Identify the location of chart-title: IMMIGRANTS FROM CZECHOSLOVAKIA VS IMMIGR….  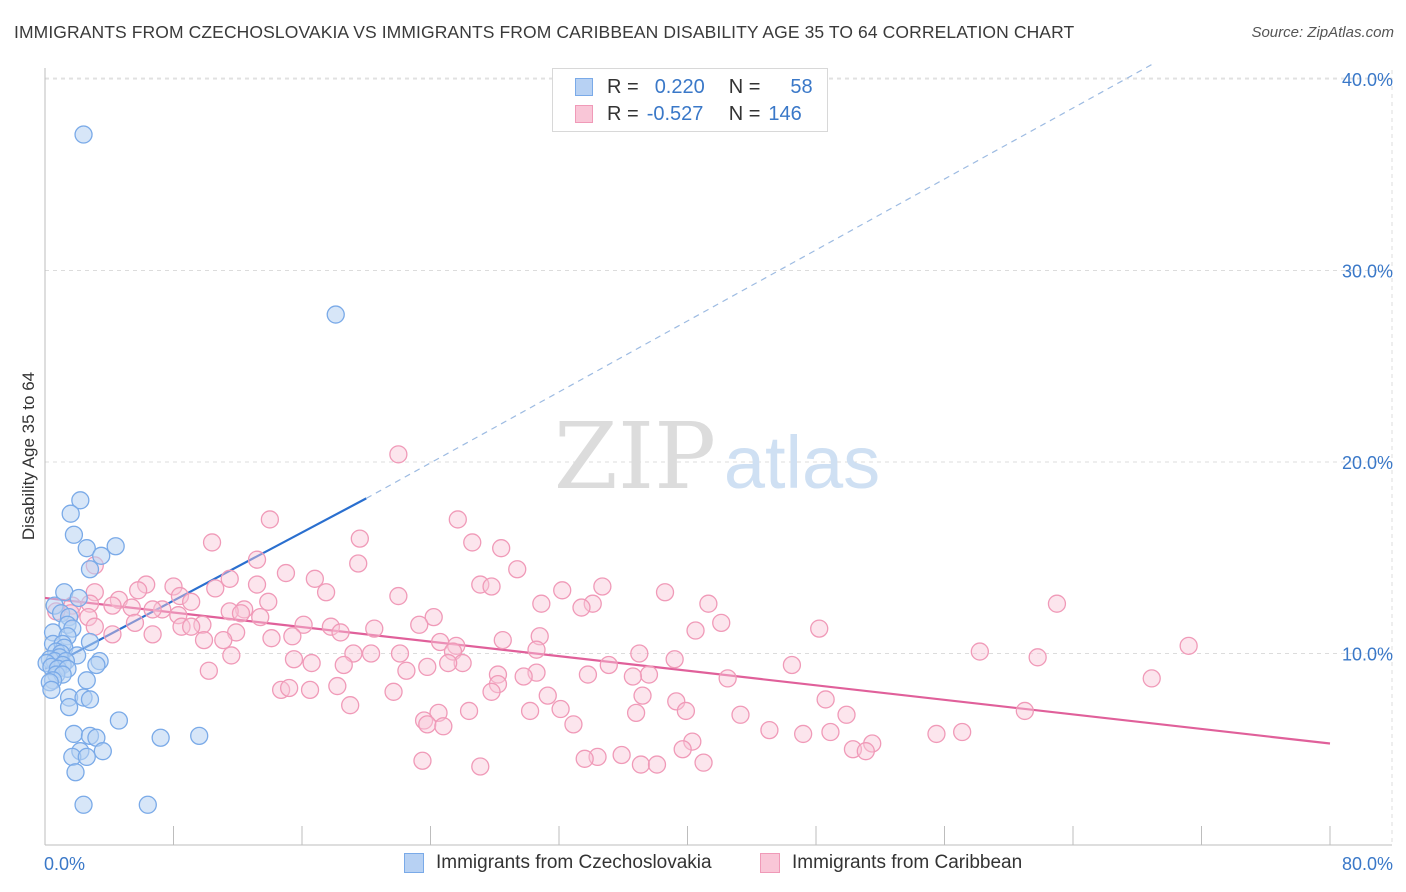
(544, 32).